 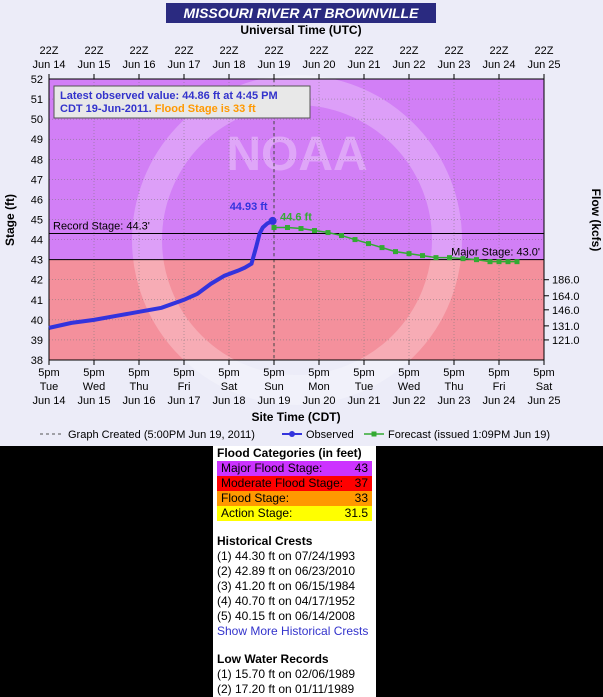 What do you see at coordinates (37, 301) in the screenshot?
I see `y-tick-label: 41` at bounding box center [37, 301].